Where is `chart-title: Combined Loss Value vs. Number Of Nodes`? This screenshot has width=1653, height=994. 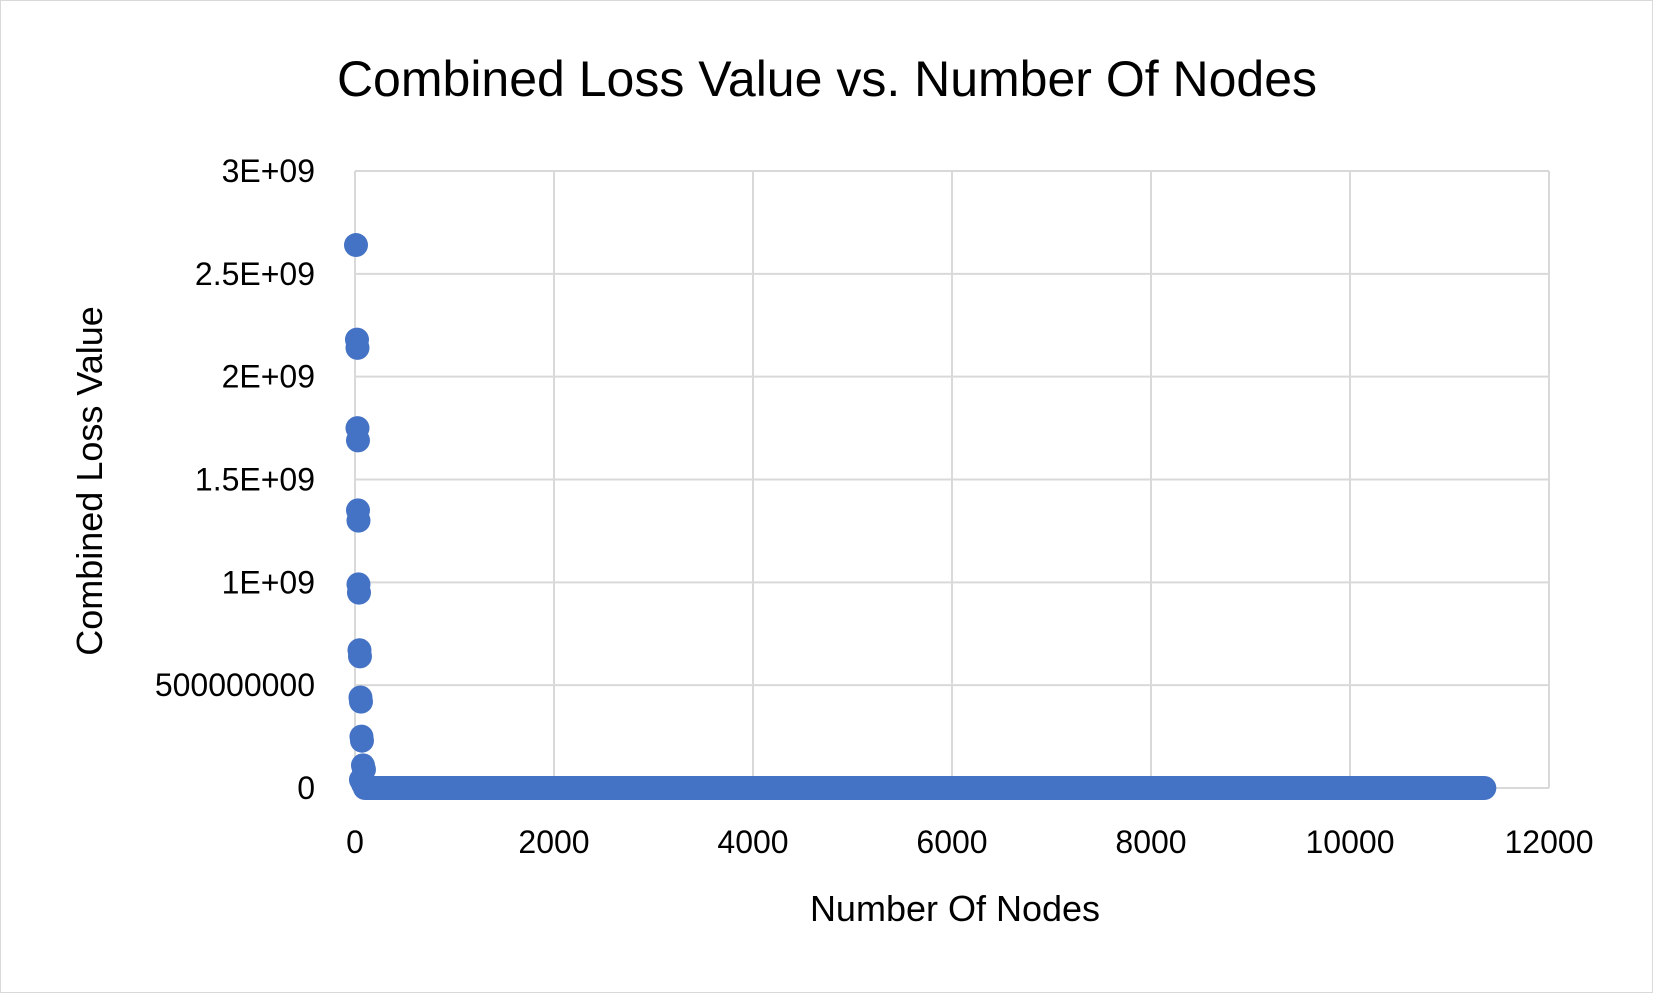
chart-title: Combined Loss Value vs. Number Of Nodes is located at coordinates (827, 79).